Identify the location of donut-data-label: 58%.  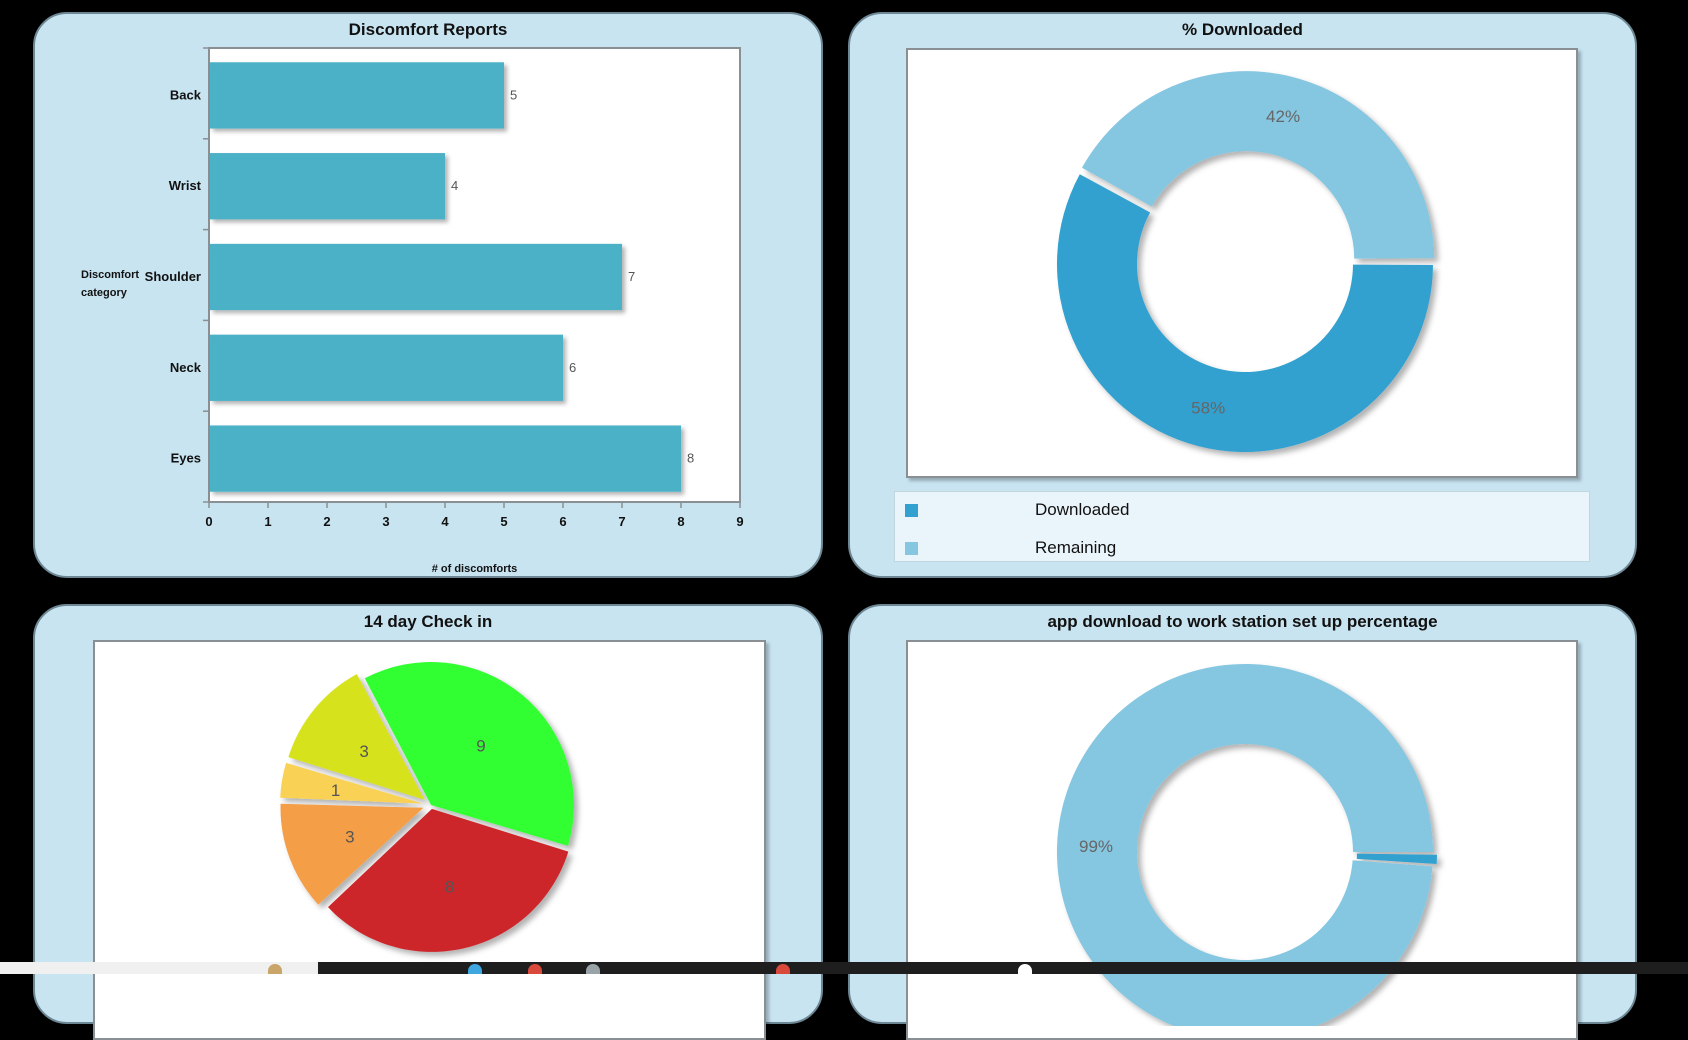
(1208, 407).